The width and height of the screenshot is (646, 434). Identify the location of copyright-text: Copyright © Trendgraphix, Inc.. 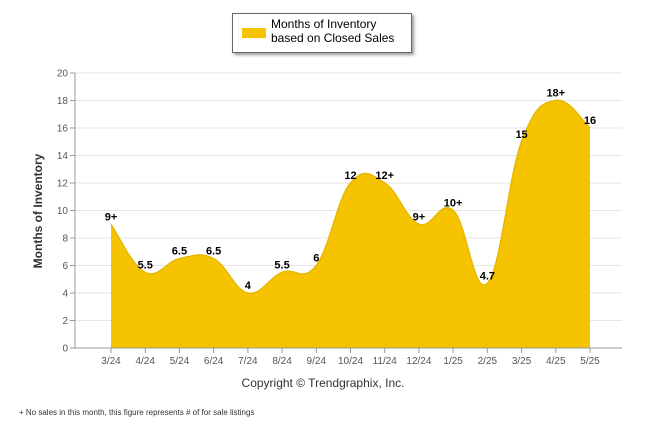
(323, 383).